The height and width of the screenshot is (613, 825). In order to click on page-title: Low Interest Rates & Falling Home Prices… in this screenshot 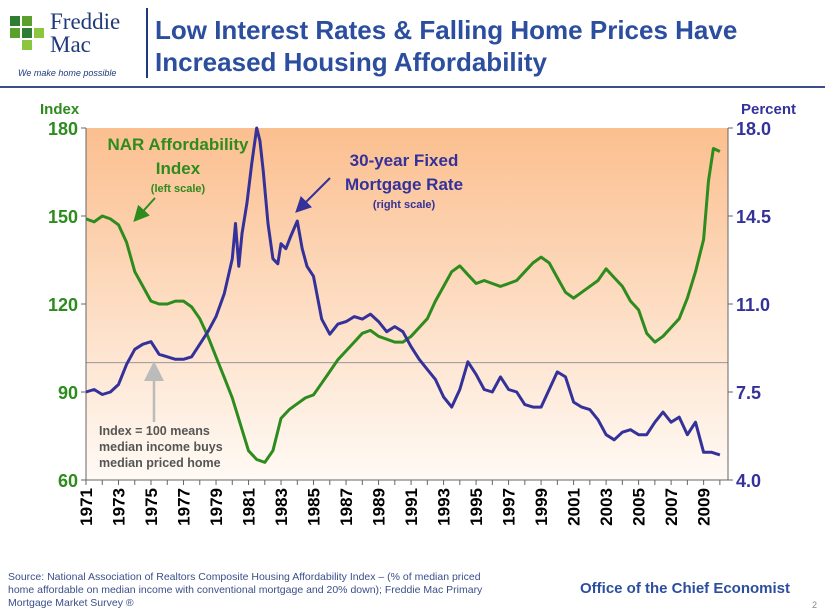, I will do `click(446, 46)`.